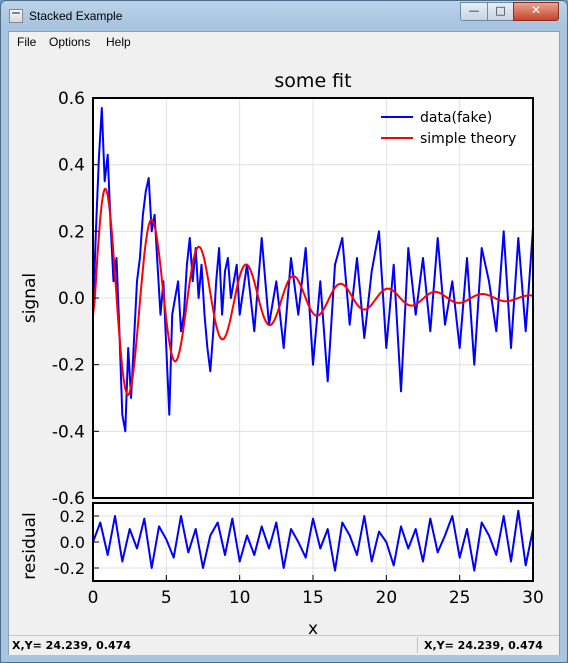 The width and height of the screenshot is (568, 663). I want to click on legend: data(fake) simple theory, so click(448, 128).